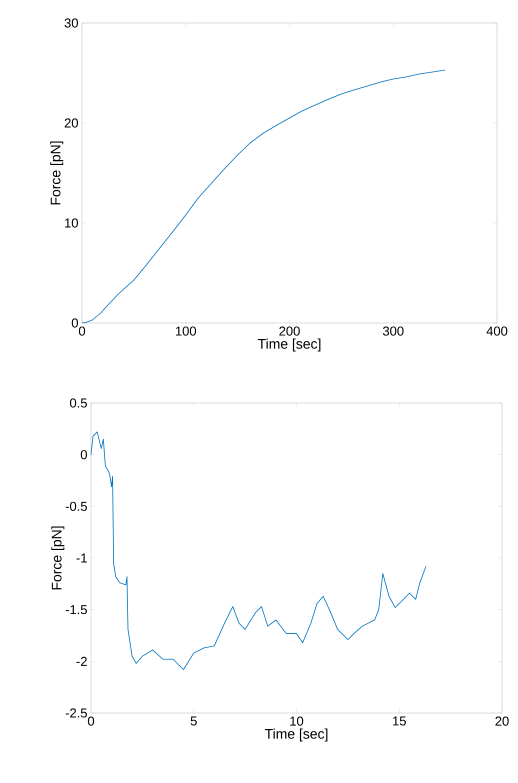  I want to click on y-tick-label: -1, so click(81, 558).